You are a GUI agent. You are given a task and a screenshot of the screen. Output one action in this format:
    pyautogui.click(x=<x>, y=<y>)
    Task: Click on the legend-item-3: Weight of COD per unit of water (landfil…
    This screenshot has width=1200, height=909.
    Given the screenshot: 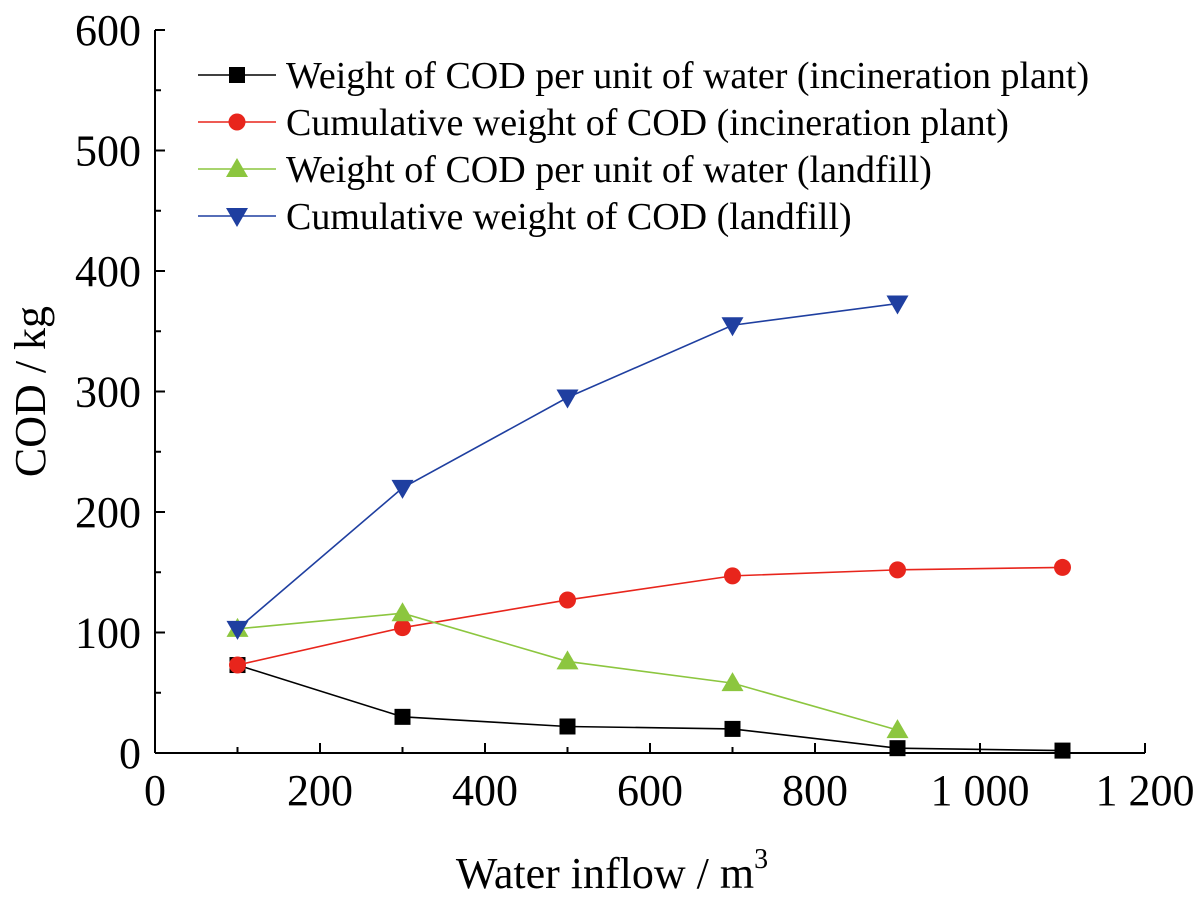 What is the action you would take?
    pyautogui.click(x=565, y=170)
    